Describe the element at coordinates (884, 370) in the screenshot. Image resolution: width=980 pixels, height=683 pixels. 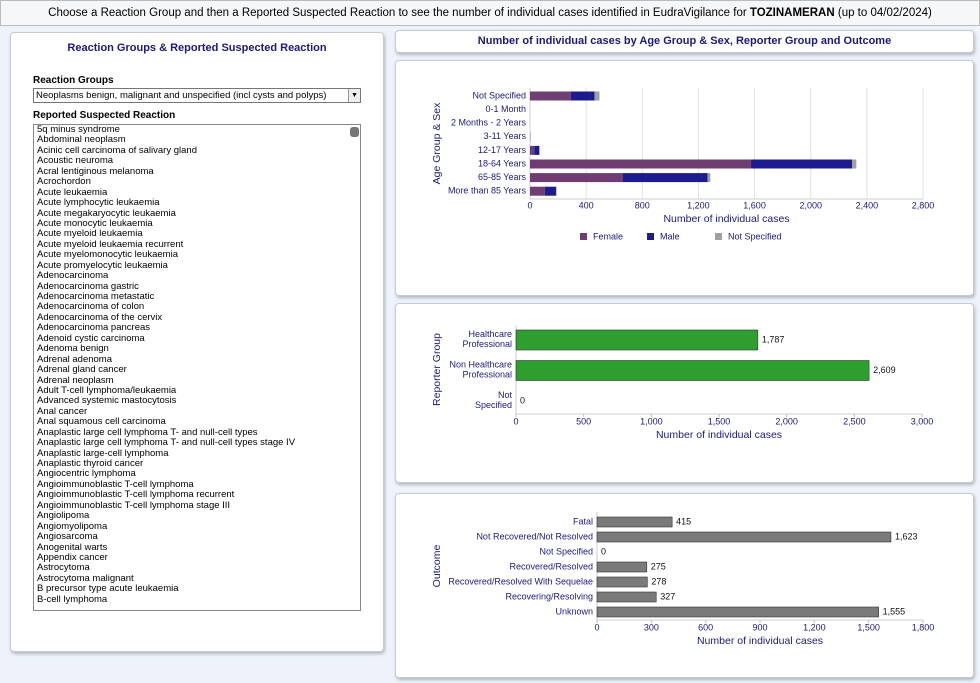
I see `data-label: 2,609` at that location.